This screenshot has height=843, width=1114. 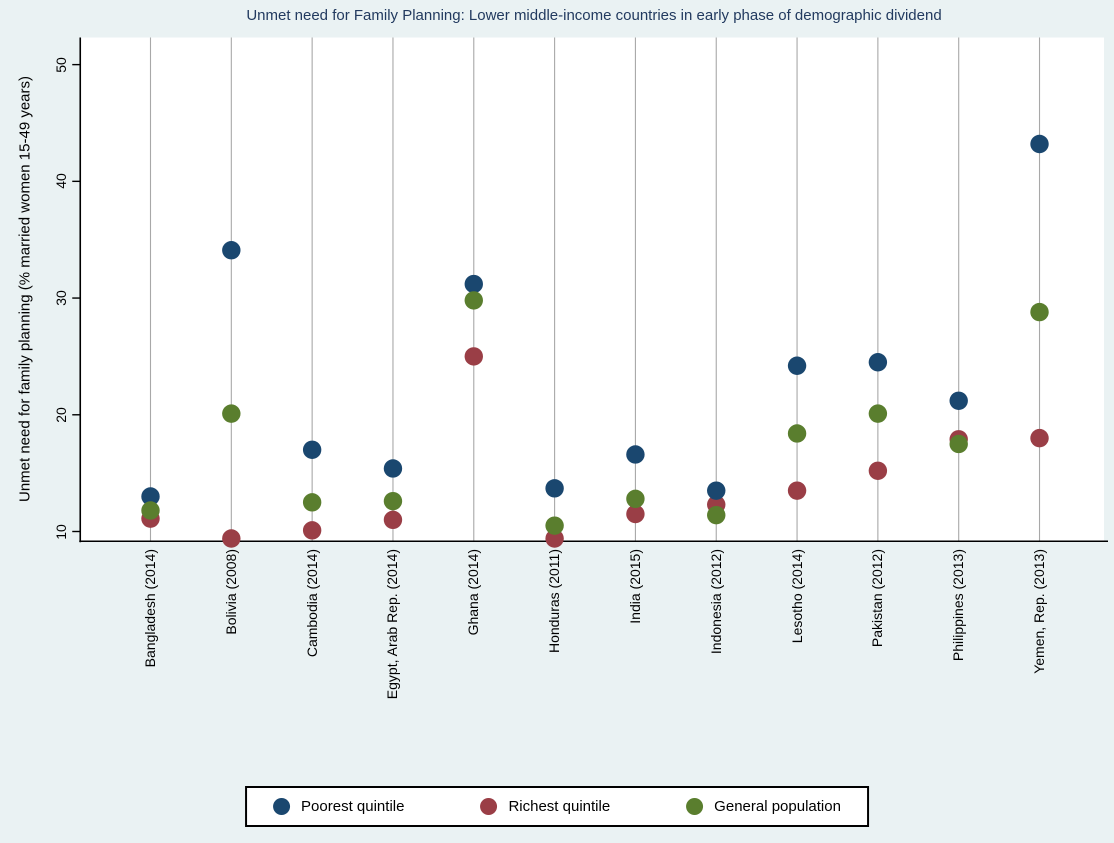 What do you see at coordinates (796, 596) in the screenshot?
I see `x-axis-label: Lesotho (2014)` at bounding box center [796, 596].